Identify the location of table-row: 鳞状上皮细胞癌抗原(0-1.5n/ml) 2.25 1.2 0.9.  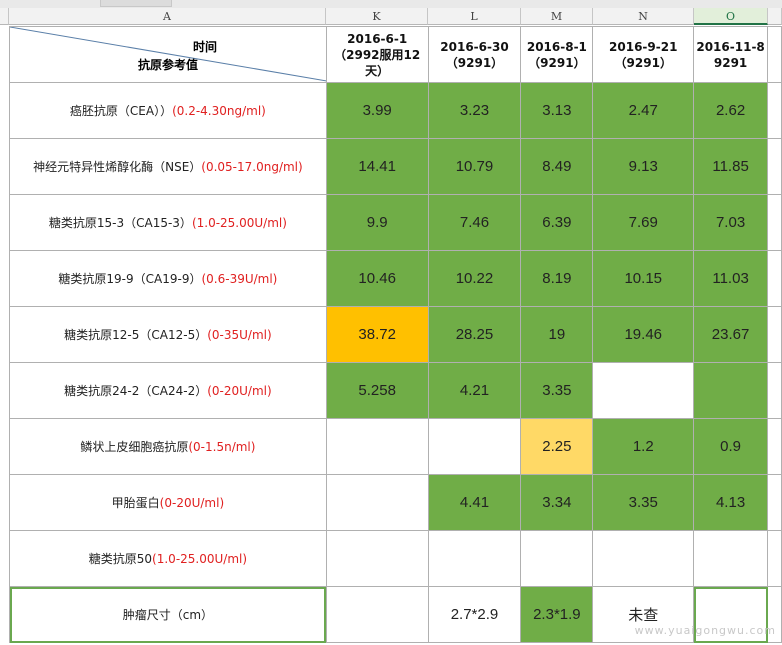
(395, 446).